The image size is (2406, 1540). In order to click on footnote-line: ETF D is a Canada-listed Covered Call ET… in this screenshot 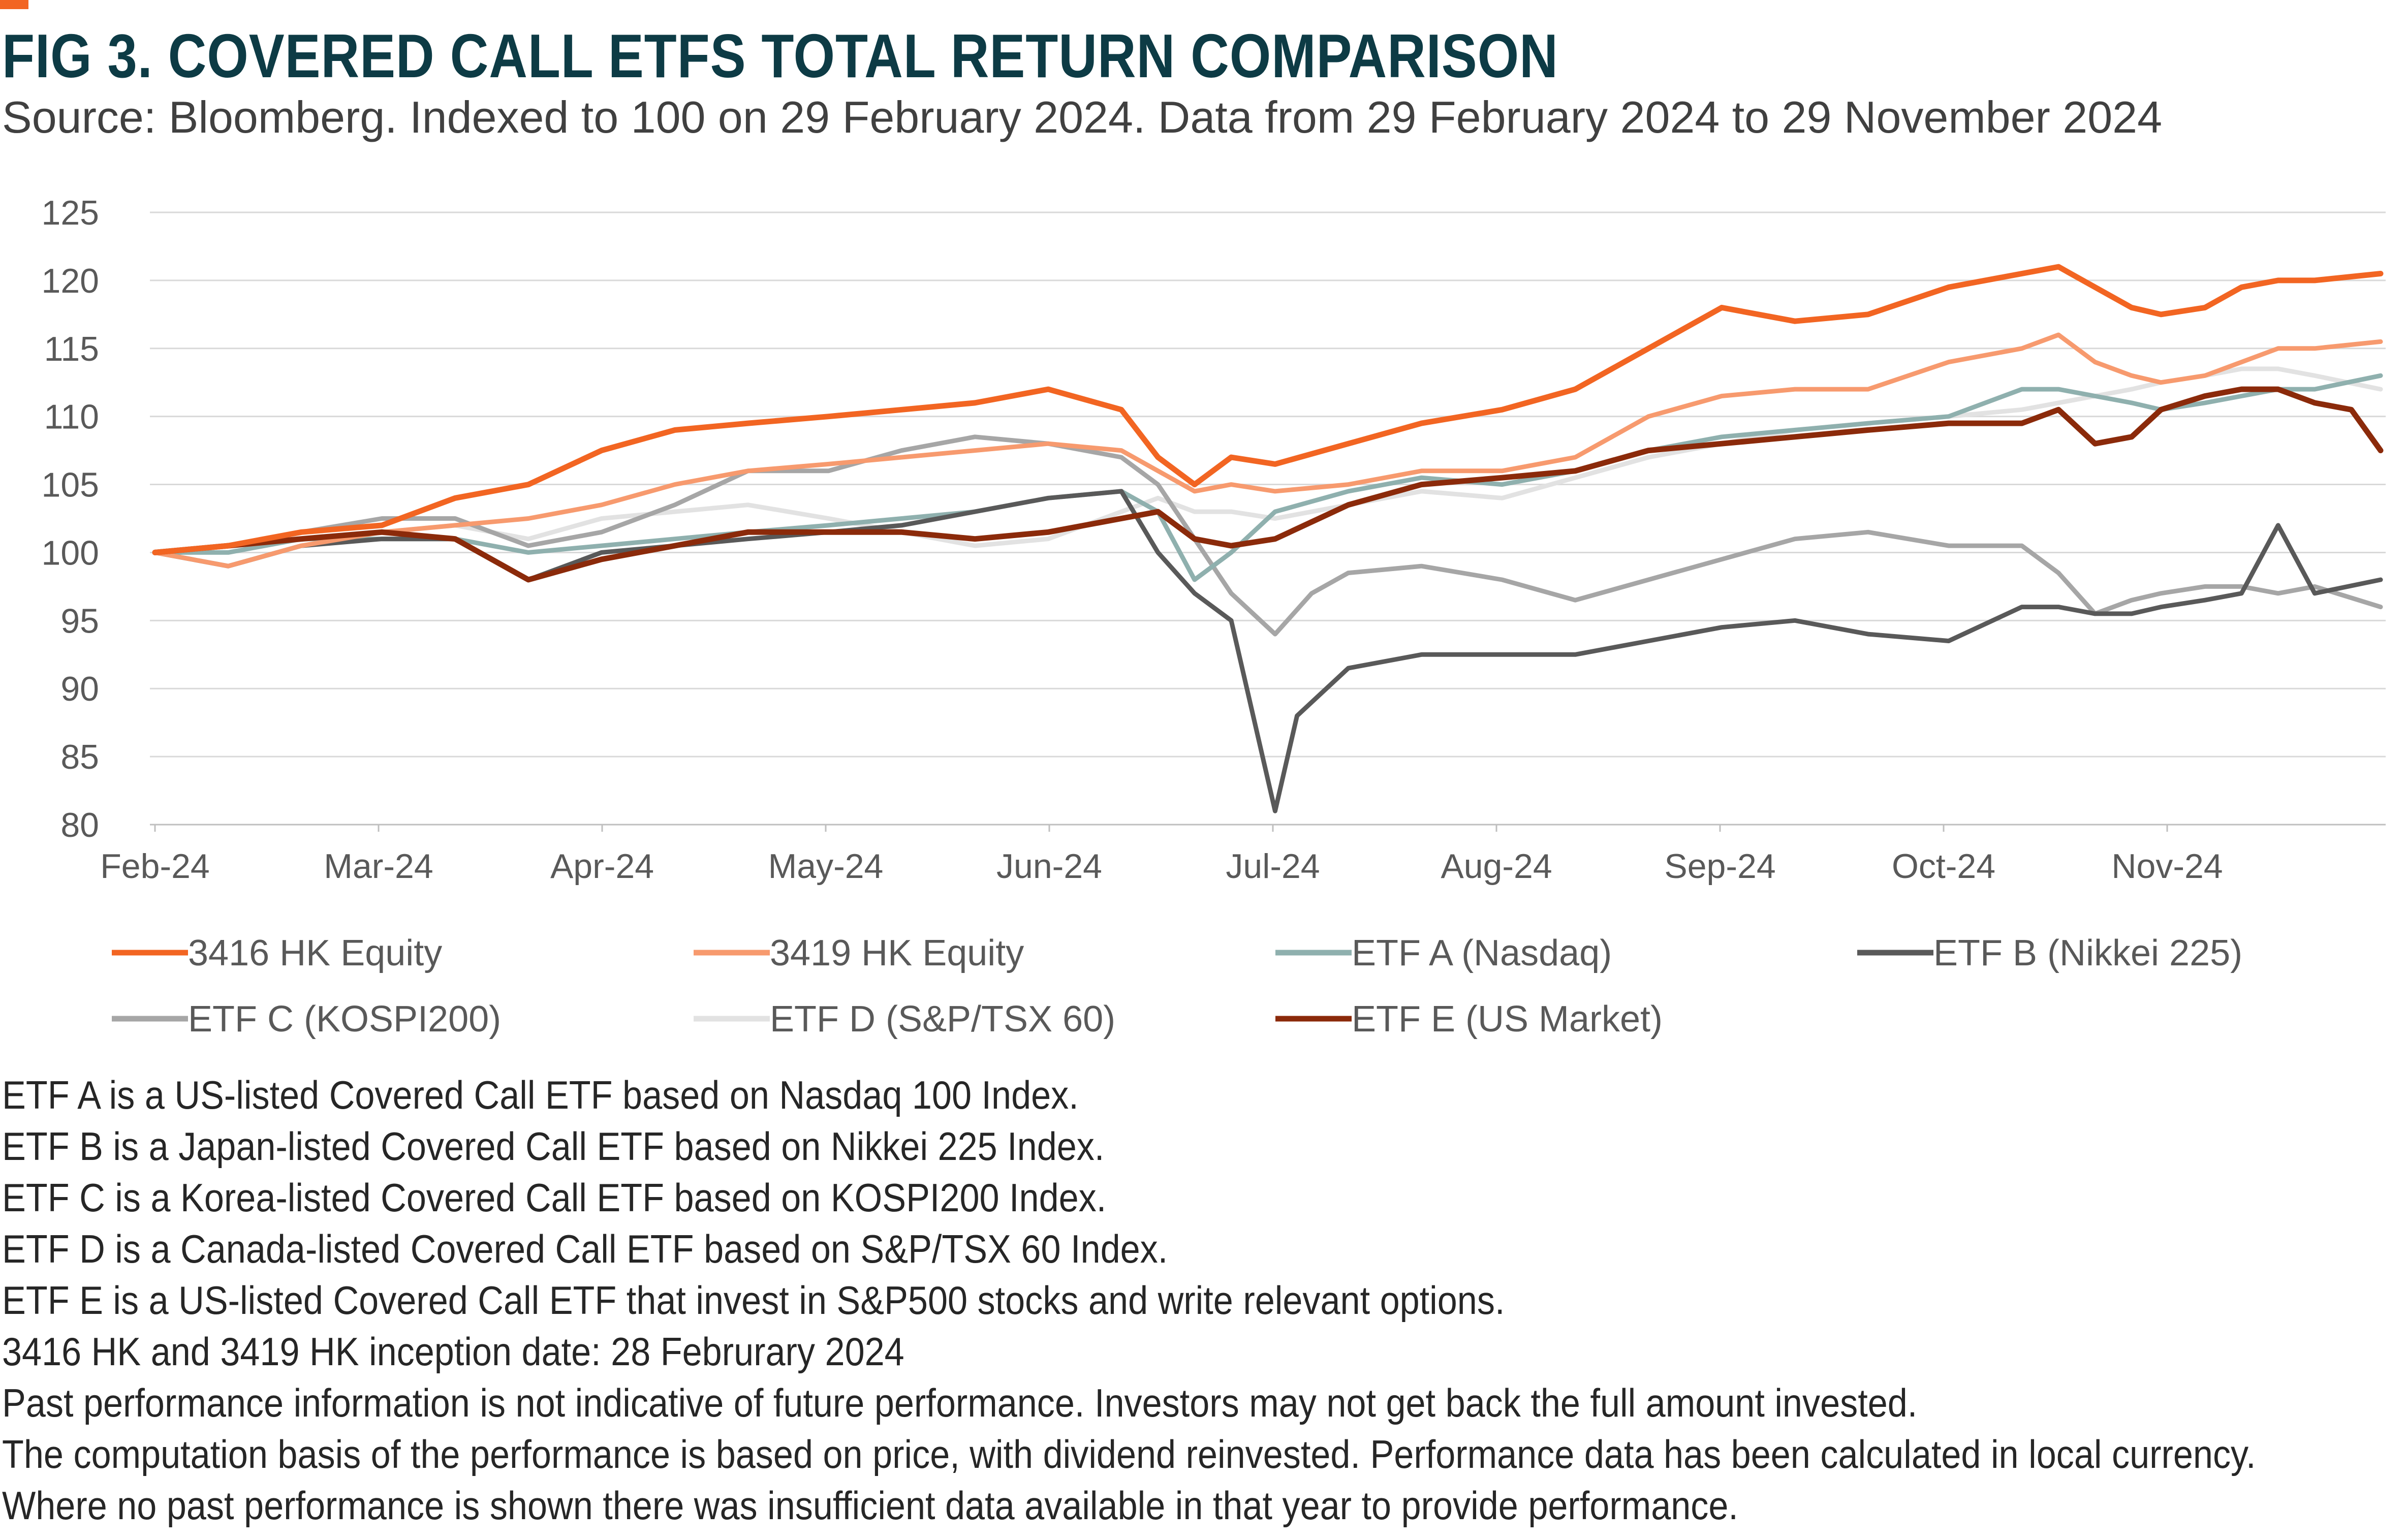, I will do `click(585, 1249)`.